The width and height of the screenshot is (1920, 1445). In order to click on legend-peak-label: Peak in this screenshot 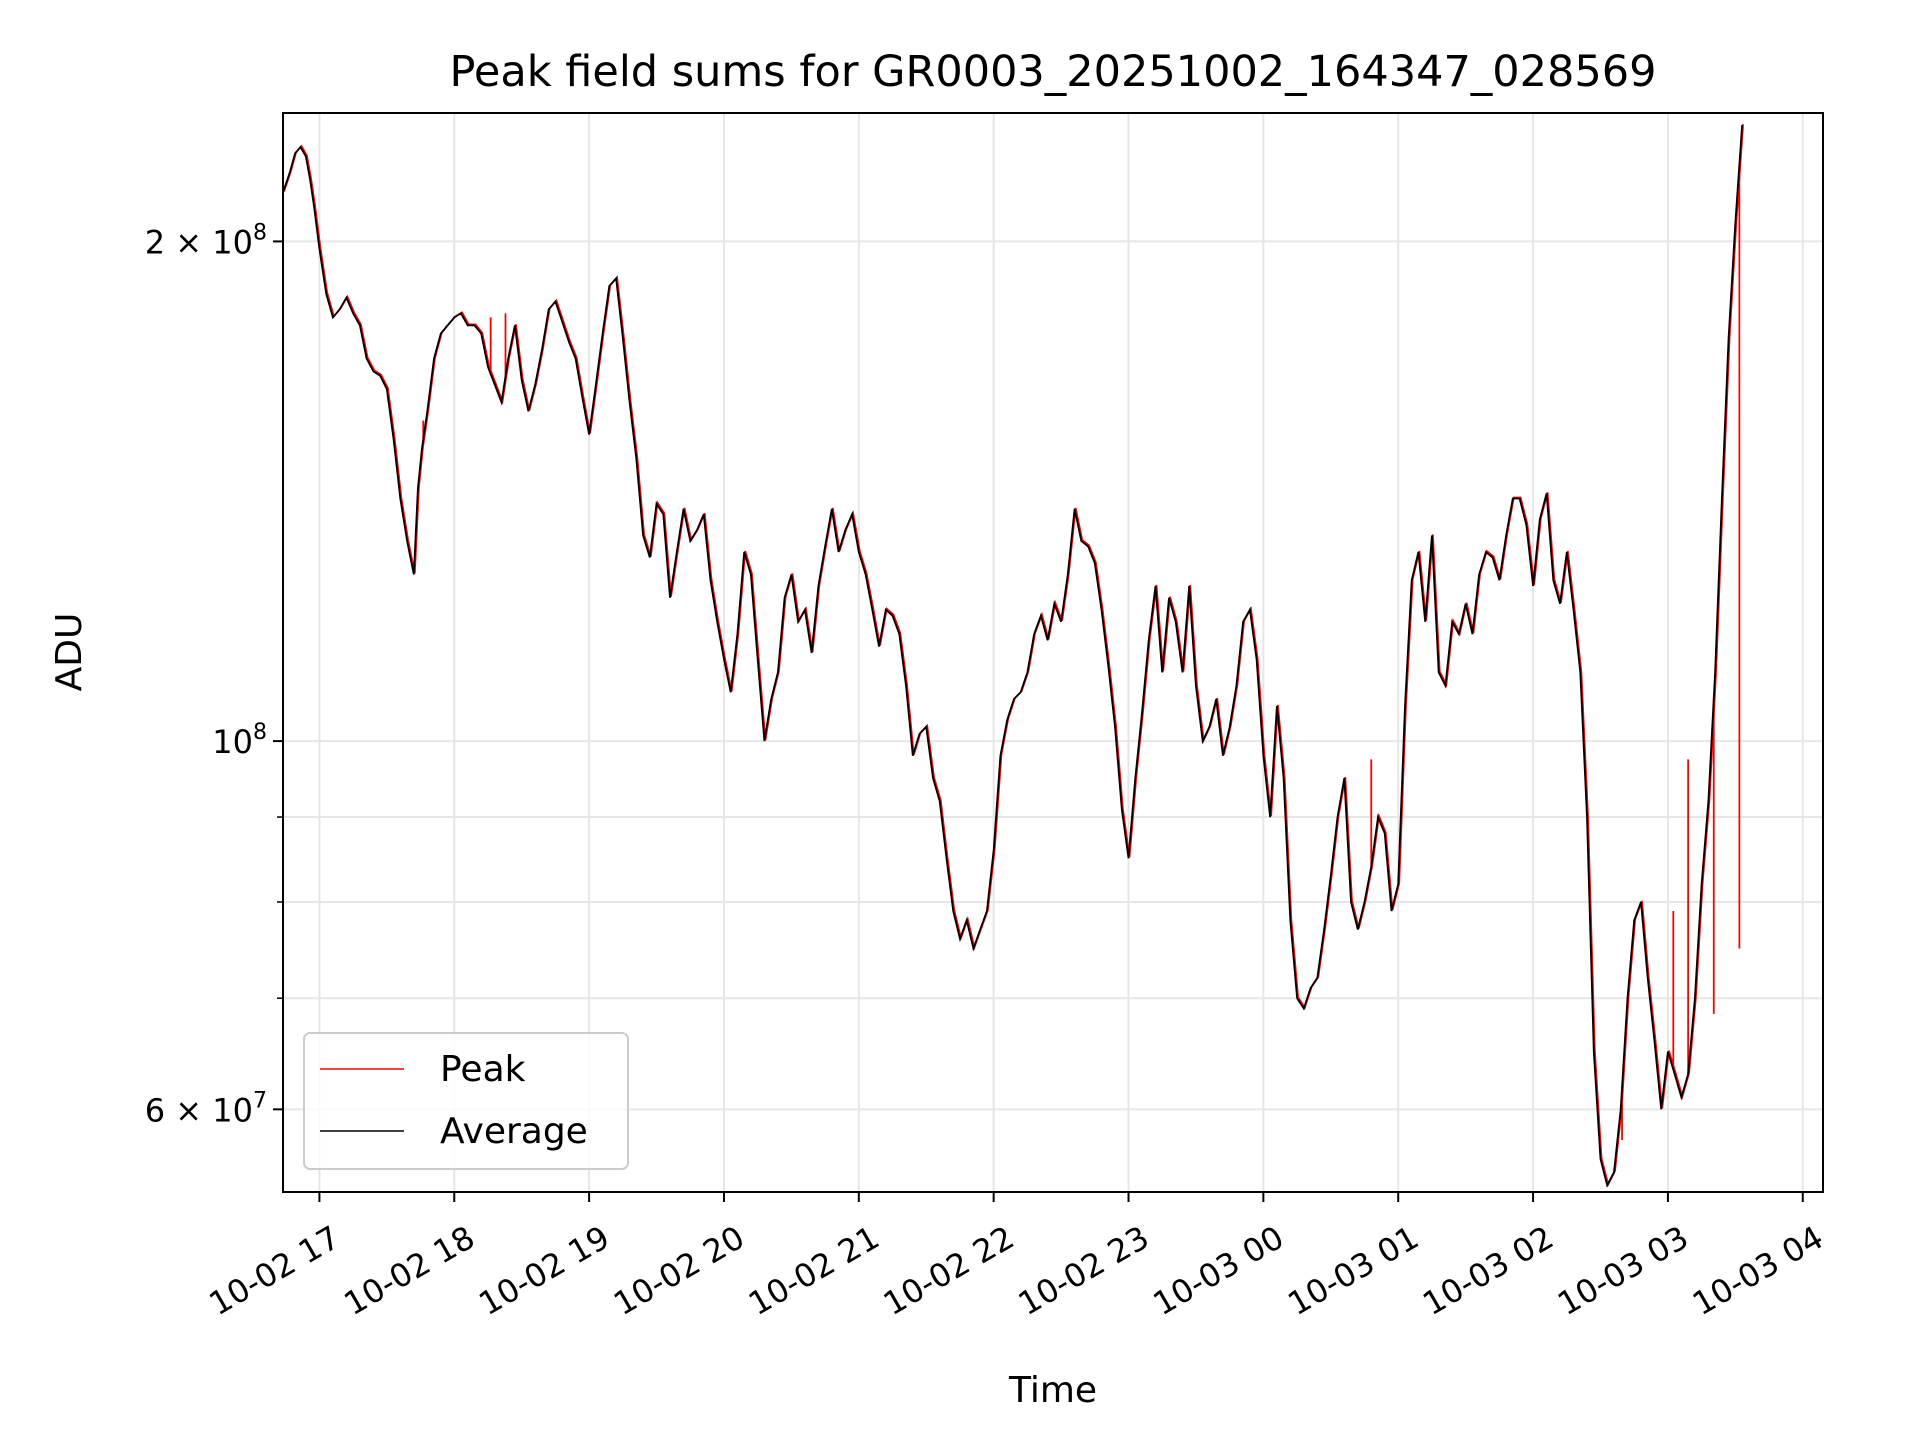, I will do `click(483, 1069)`.